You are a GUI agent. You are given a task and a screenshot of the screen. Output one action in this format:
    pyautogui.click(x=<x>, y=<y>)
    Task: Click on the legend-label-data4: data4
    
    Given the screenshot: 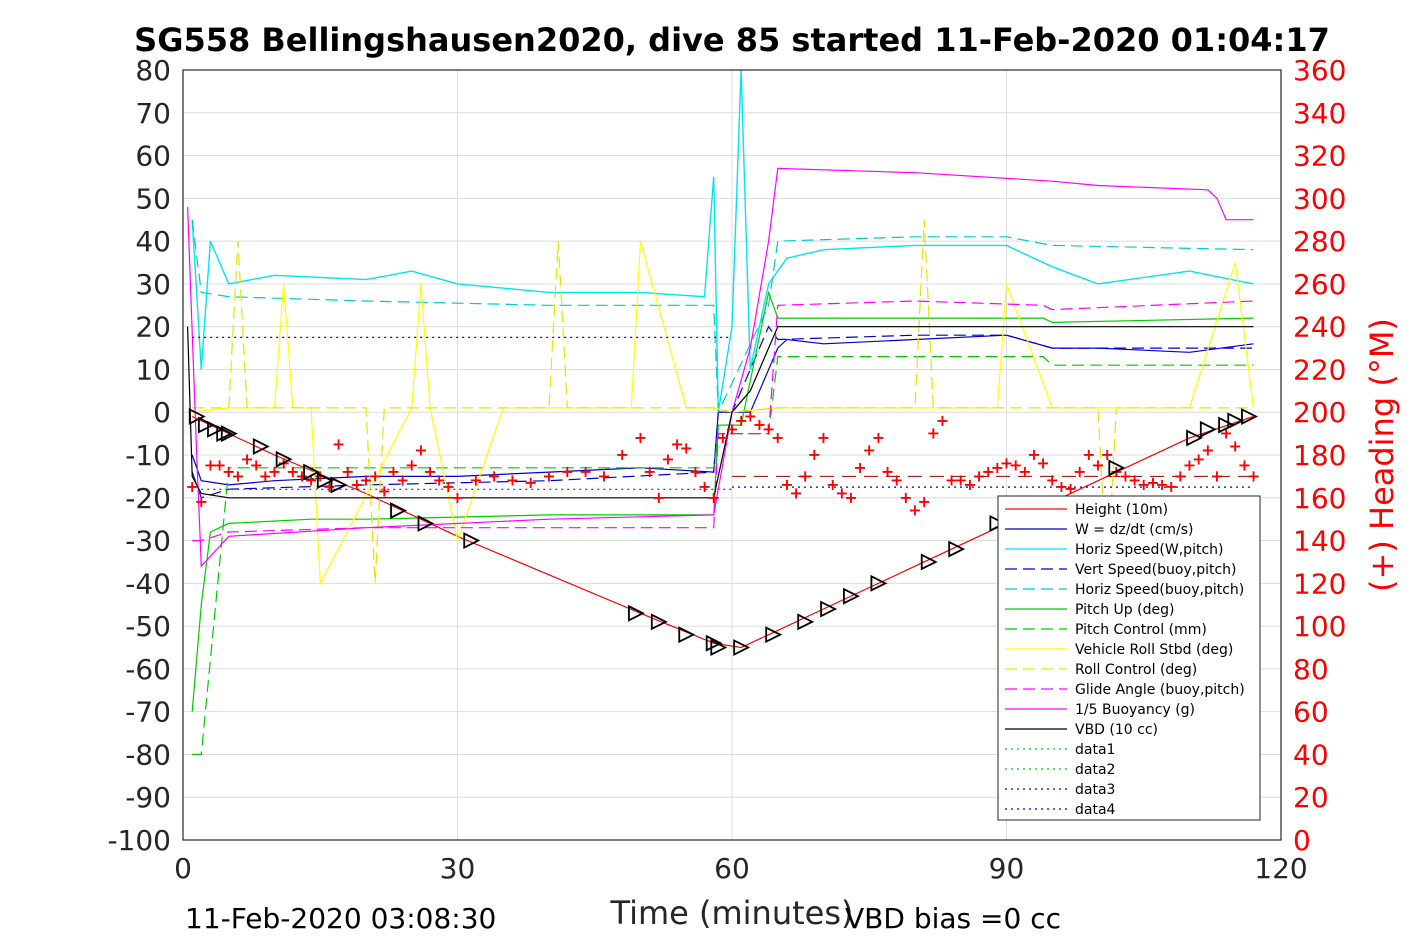 What is the action you would take?
    pyautogui.click(x=1095, y=810)
    